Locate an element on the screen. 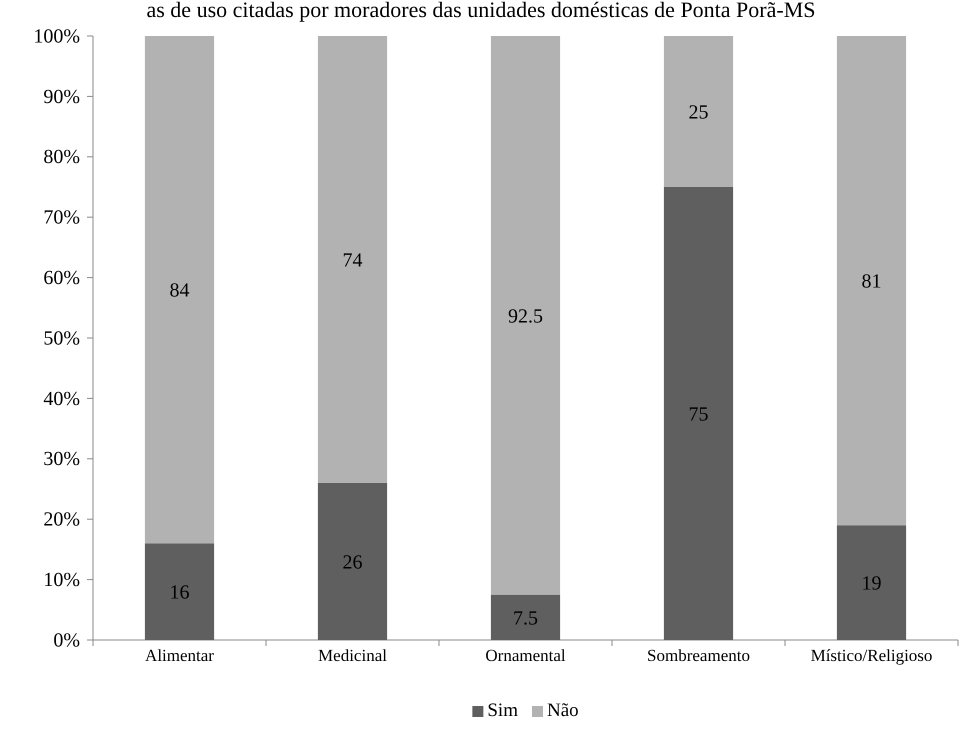 This screenshot has width=962, height=731. y-tick-label: 10% is located at coordinates (61, 580).